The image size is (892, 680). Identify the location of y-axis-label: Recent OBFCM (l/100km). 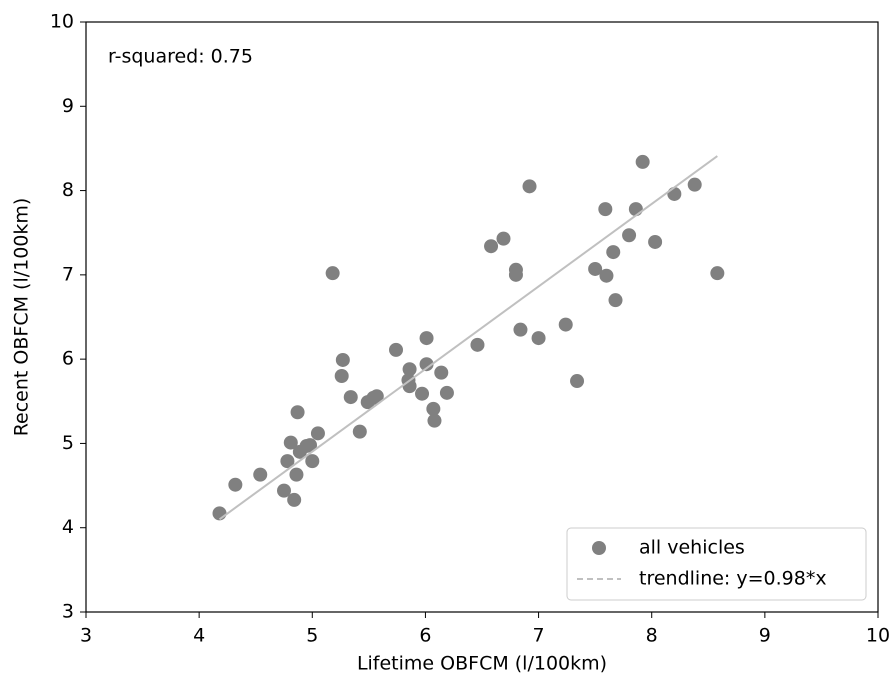
(22, 317).